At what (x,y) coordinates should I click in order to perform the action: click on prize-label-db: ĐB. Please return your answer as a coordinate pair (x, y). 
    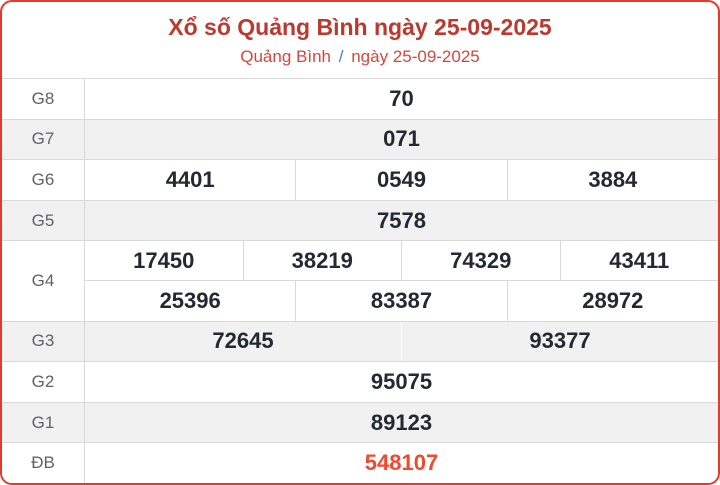
    Looking at the image, I should click on (43, 463).